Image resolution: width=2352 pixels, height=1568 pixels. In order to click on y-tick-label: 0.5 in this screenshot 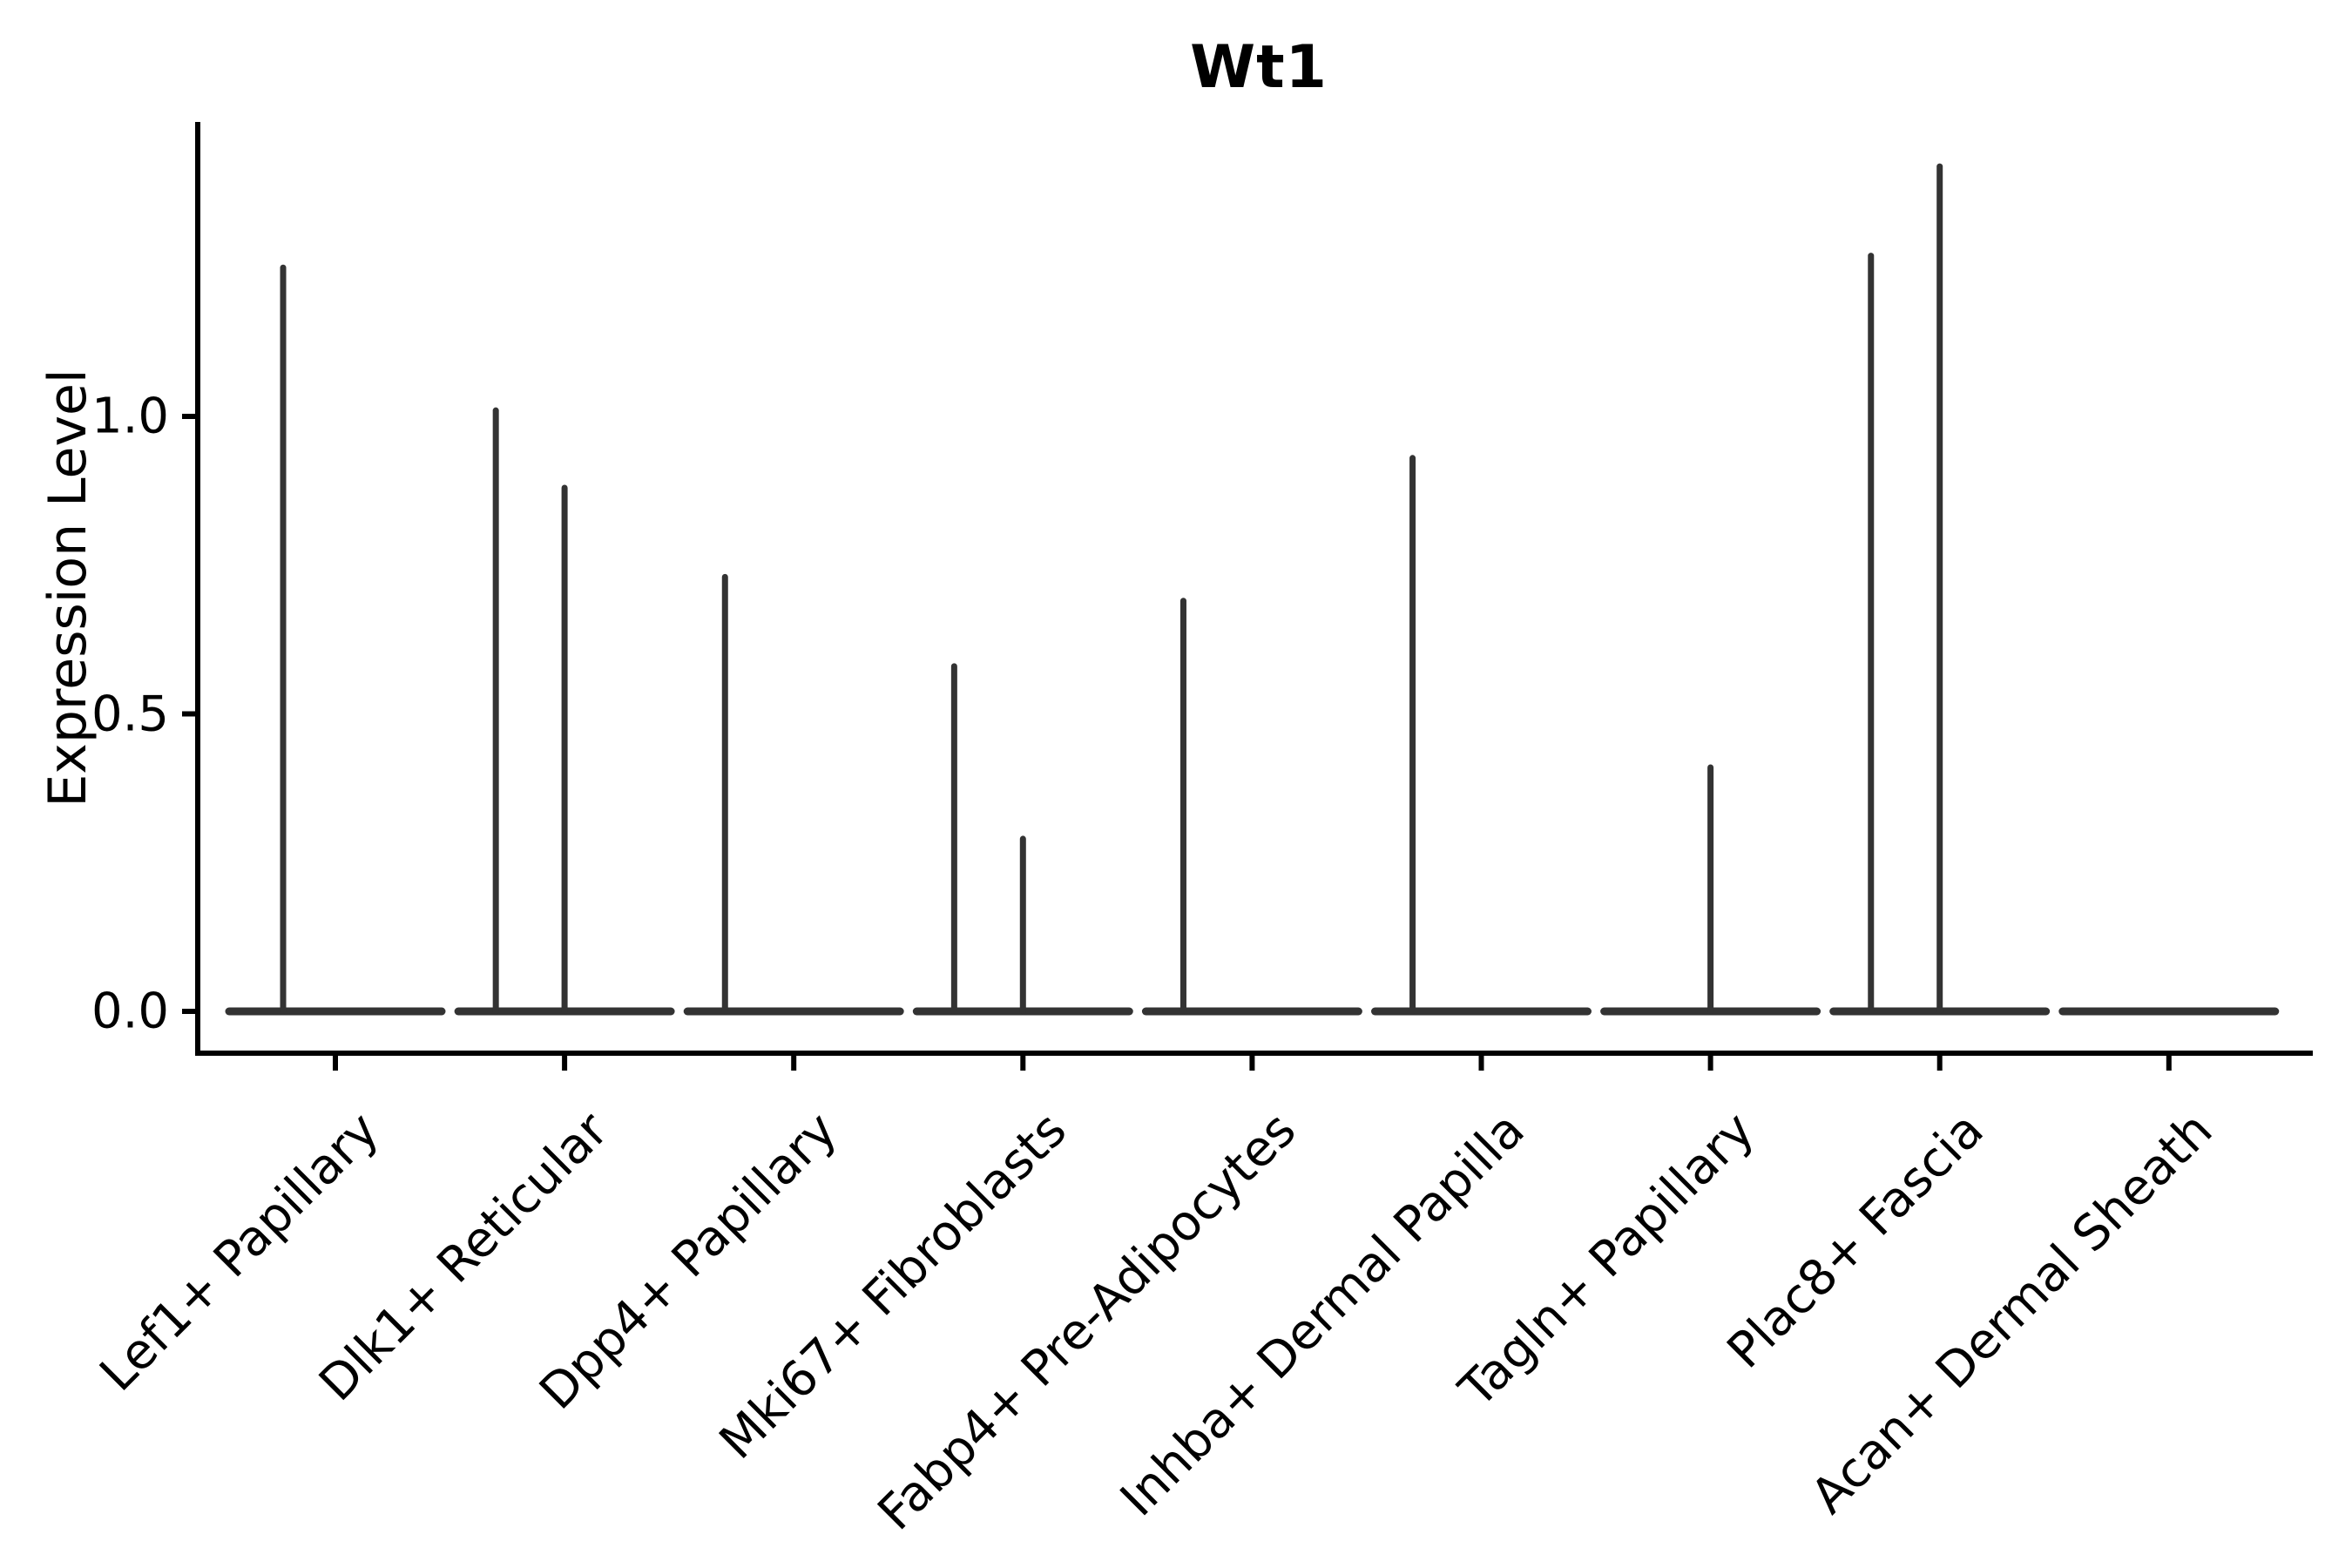, I will do `click(130, 714)`.